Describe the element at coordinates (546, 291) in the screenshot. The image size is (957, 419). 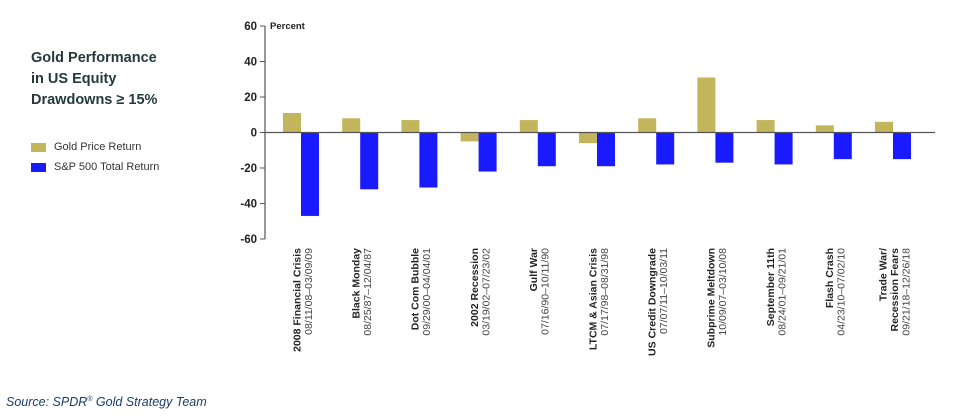
I see `category-dates: 07/16/90–10/11/90` at that location.